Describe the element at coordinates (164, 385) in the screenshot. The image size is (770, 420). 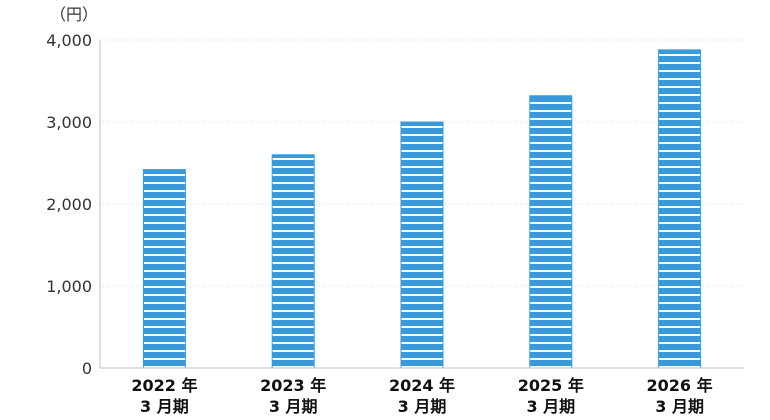
I see `x-tick-label: 2022 年` at that location.